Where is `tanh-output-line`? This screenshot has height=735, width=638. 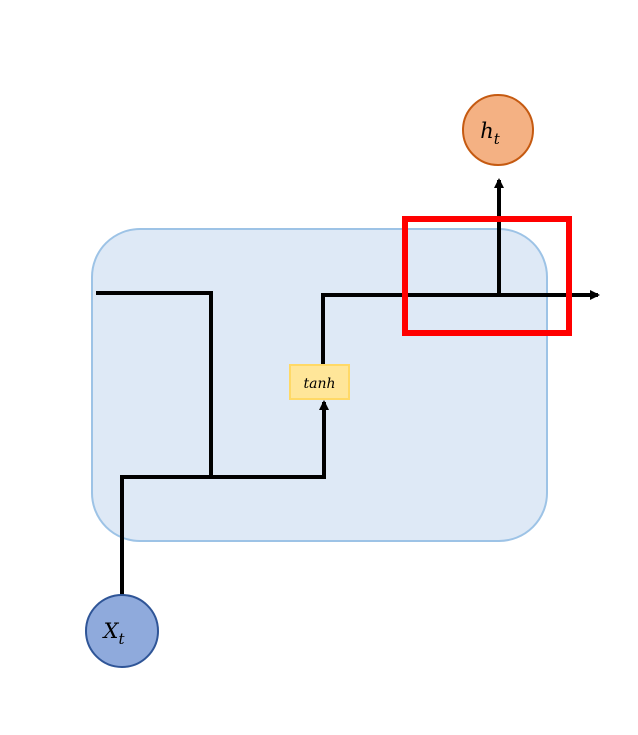 tanh-output-line is located at coordinates (460, 327).